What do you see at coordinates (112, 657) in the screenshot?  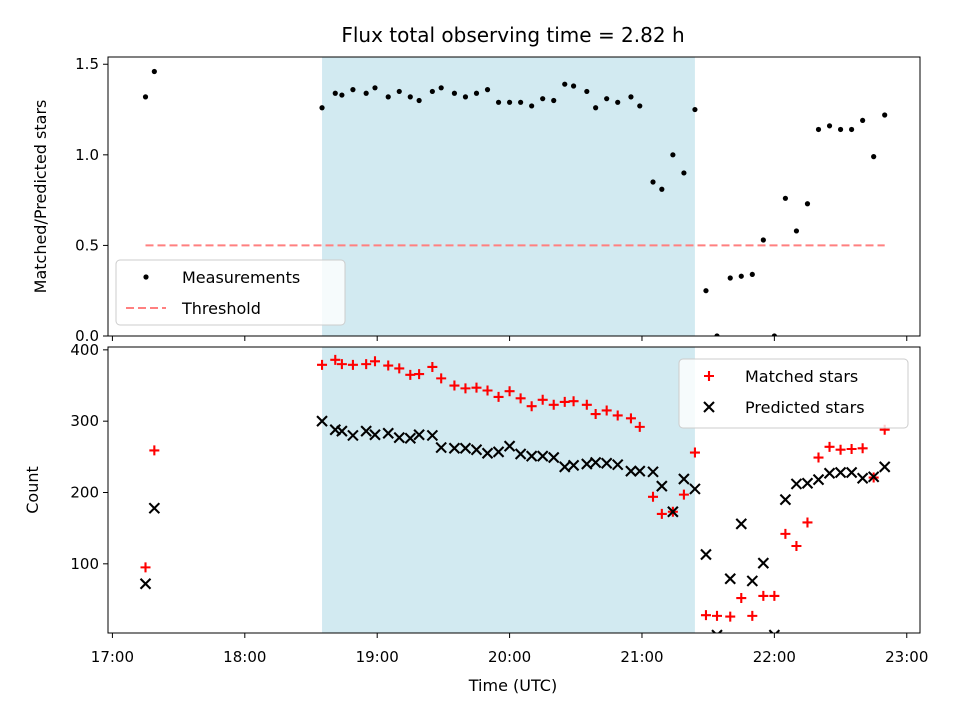 I see `x-tick-label: 17:00` at bounding box center [112, 657].